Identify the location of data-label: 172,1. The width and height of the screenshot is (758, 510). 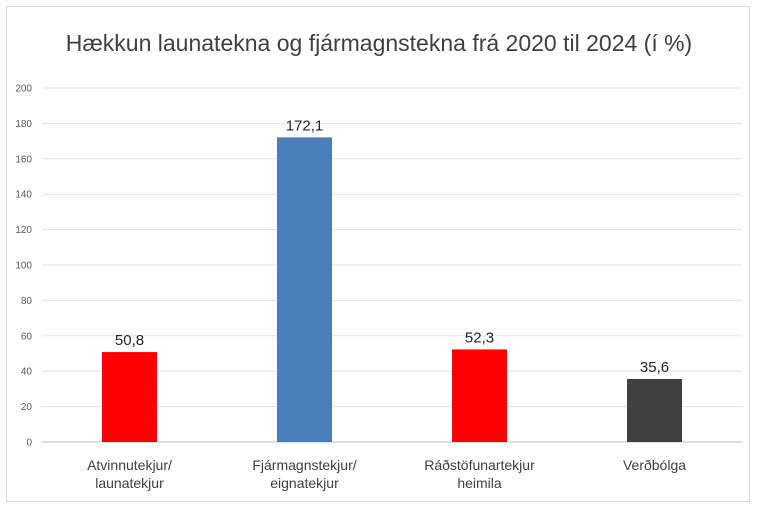
(305, 125).